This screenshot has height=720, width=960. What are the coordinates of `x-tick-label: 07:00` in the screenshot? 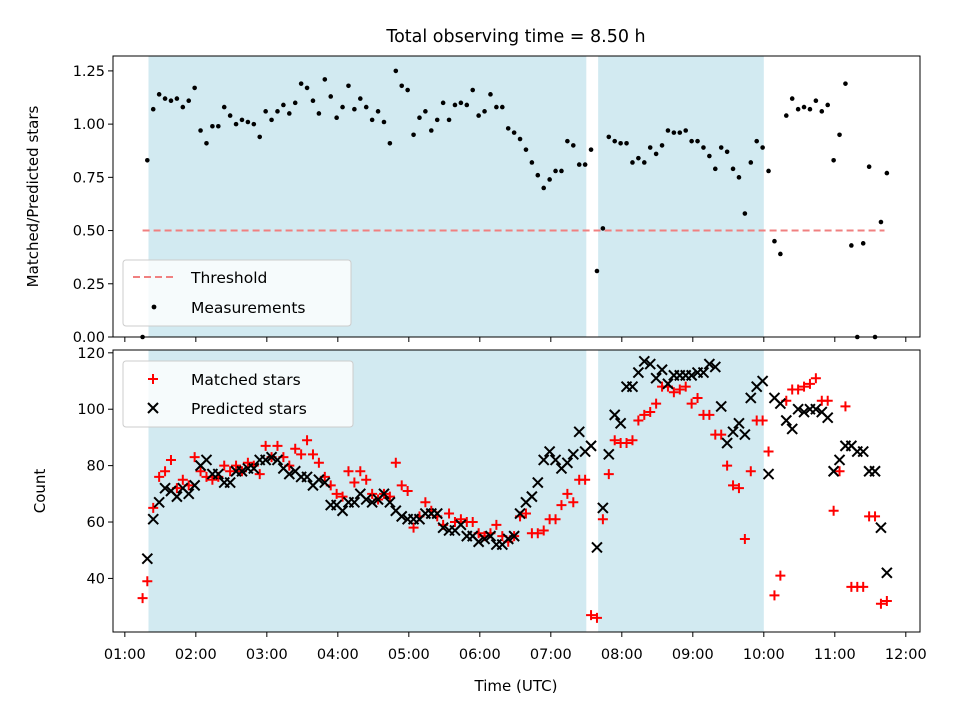 It's located at (551, 655).